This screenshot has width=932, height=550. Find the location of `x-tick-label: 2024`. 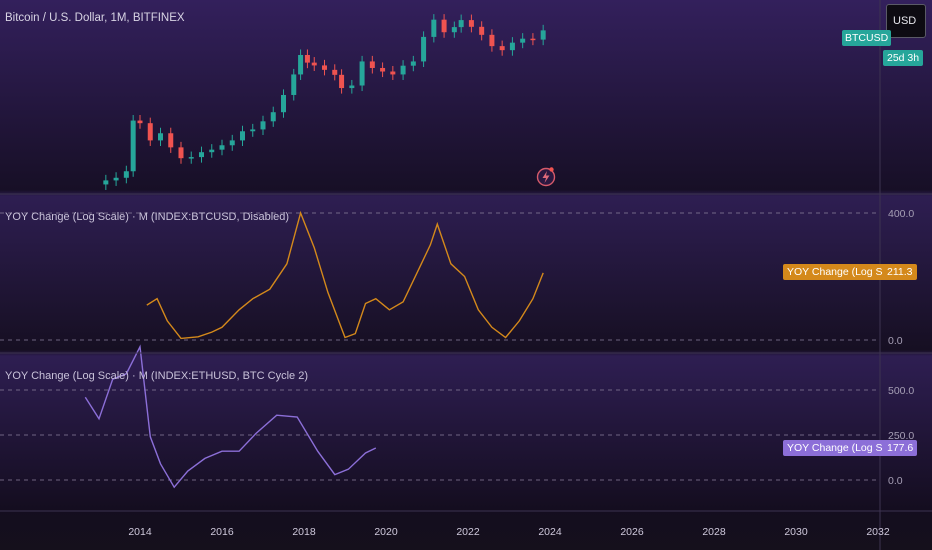

x-tick-label: 2024 is located at coordinates (550, 532).